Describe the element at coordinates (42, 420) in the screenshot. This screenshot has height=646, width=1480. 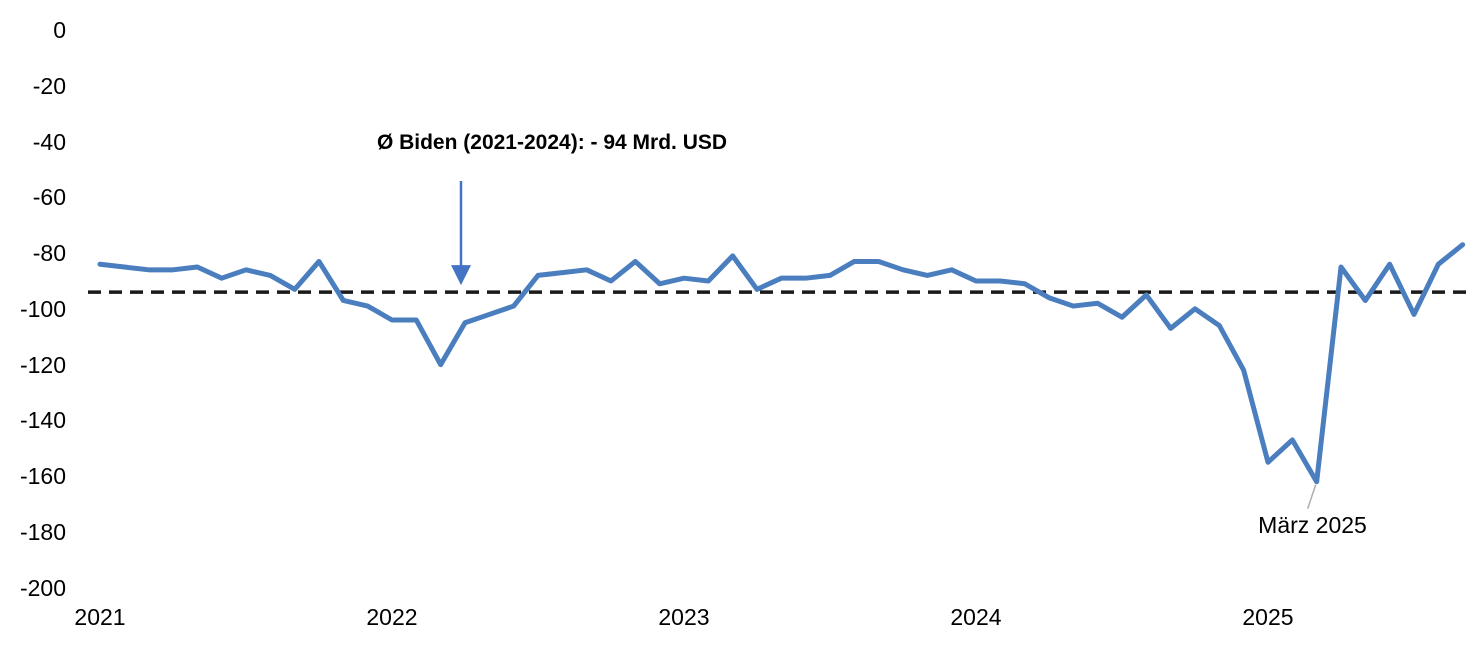
I see `y-axis-tick-label: -140` at that location.